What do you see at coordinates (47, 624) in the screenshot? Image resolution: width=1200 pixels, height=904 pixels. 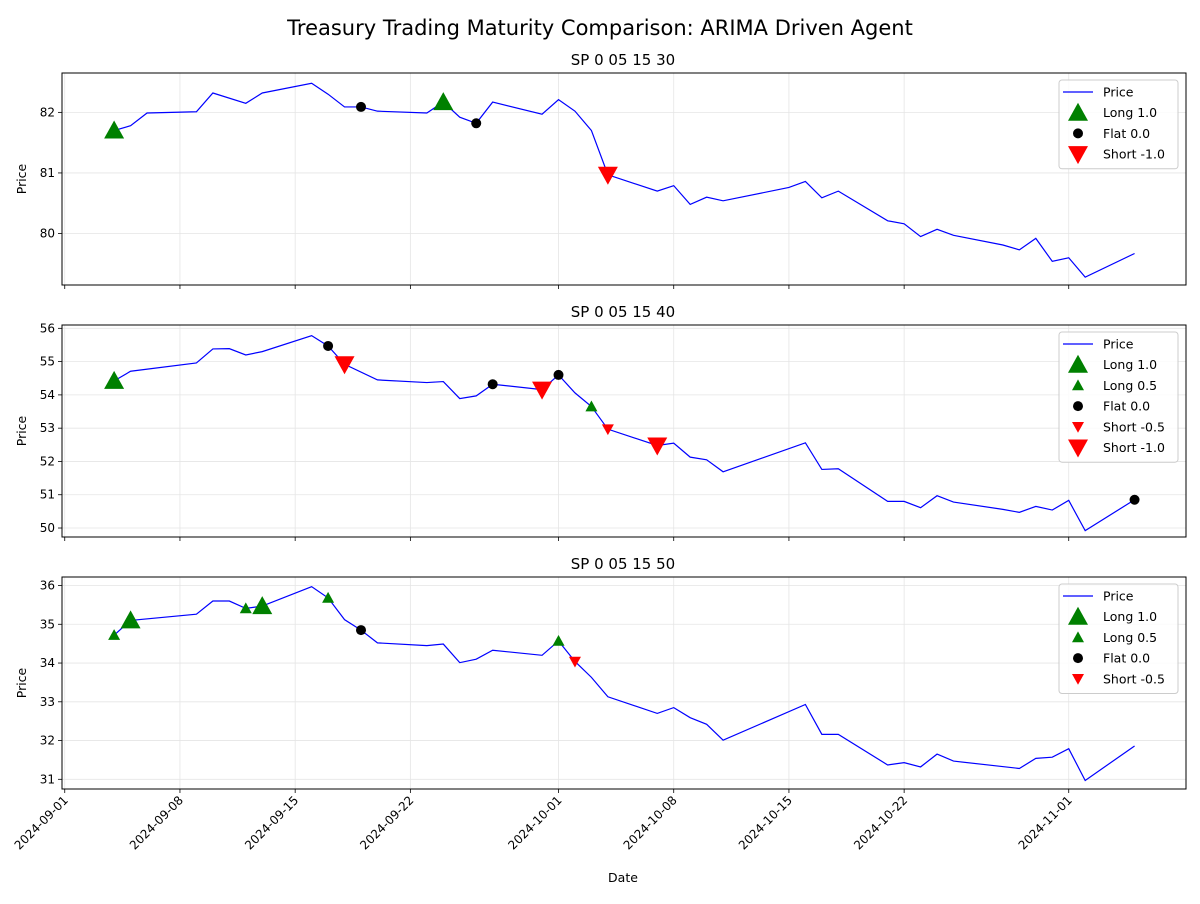 I see `y-tick-label: 35` at bounding box center [47, 624].